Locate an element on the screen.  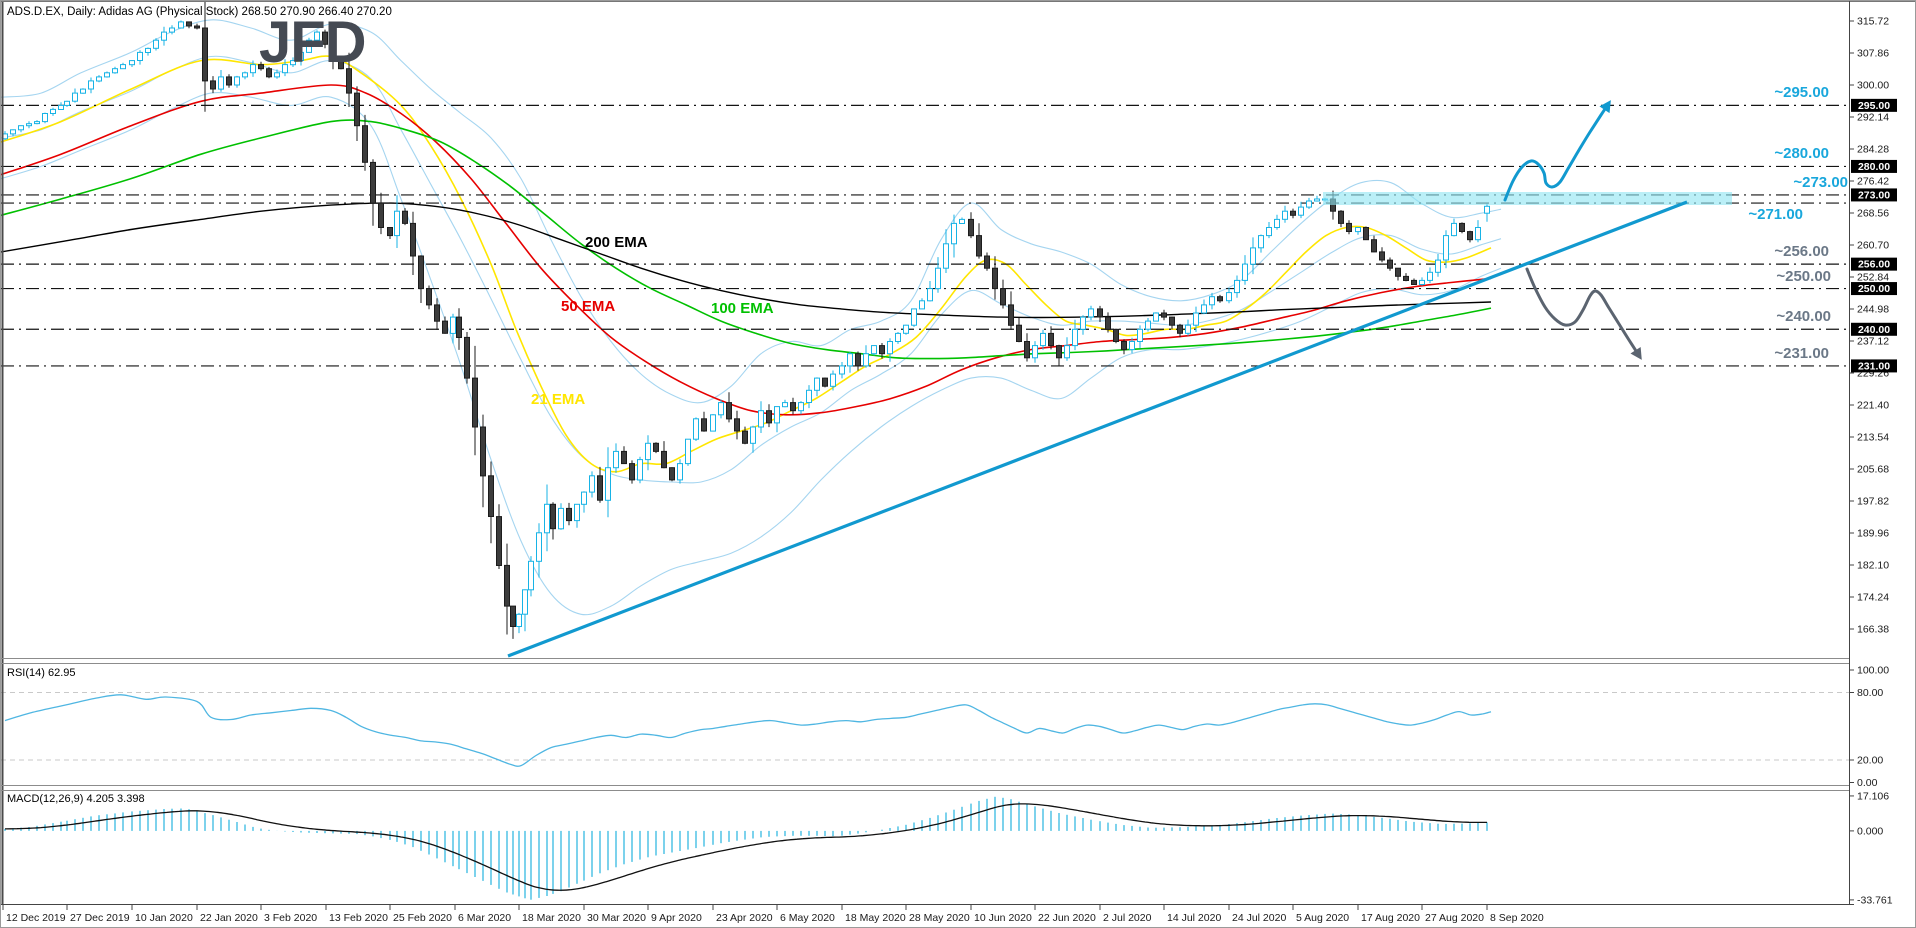
macd-signal-line is located at coordinates (745, 847).